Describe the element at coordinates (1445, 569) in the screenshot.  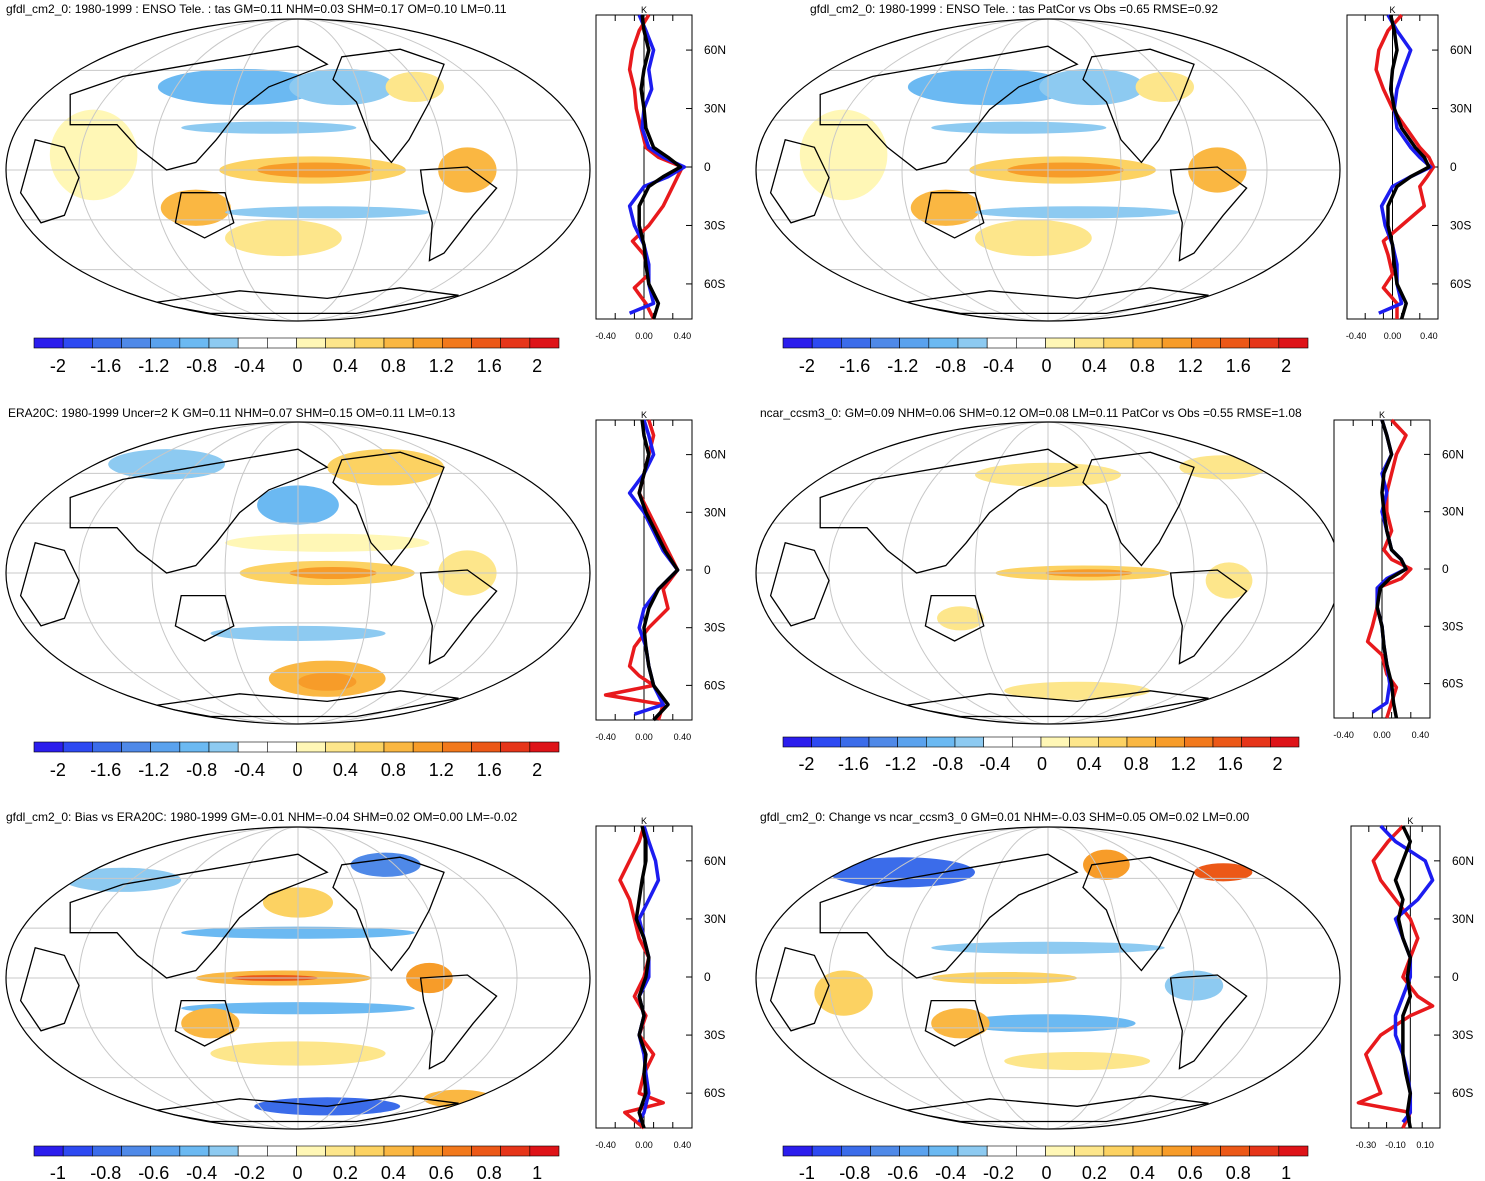
I see `lat-tick-label: 0` at that location.